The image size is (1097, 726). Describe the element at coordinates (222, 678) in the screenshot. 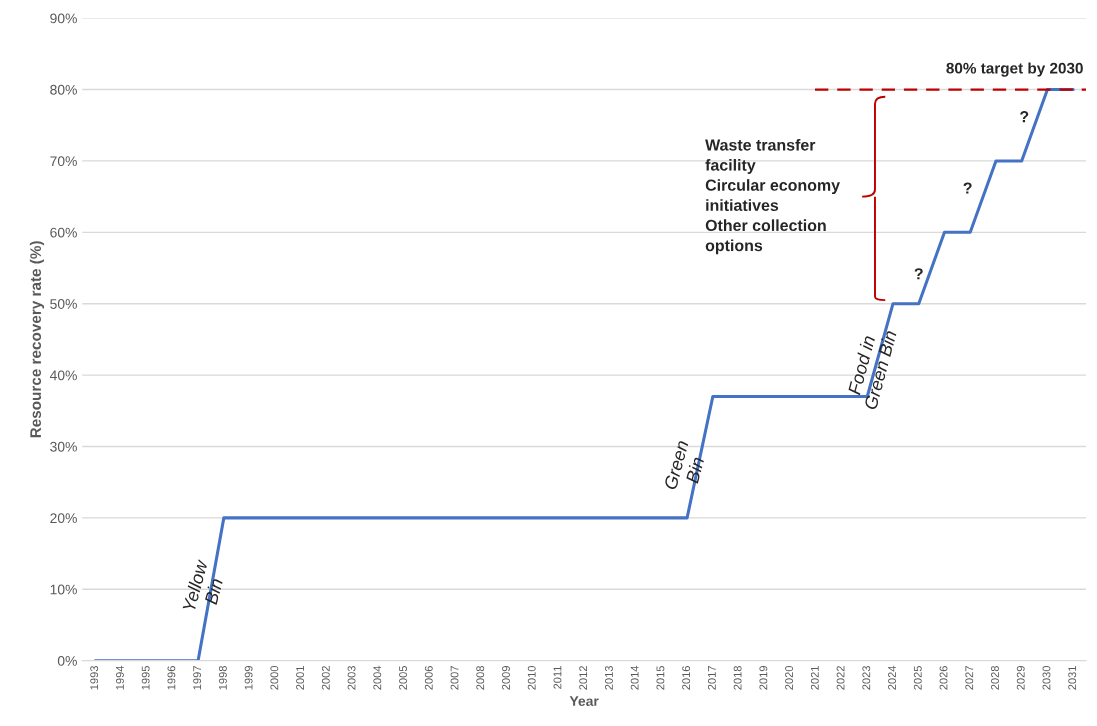

I see `x-tick-label: 1998` at that location.